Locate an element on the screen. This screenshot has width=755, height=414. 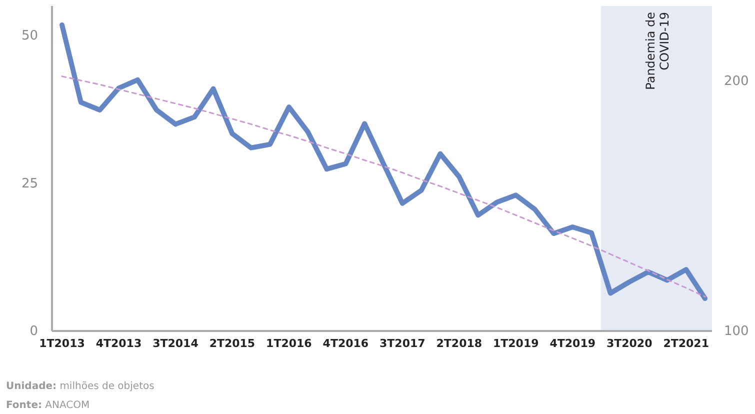
text: Unidade: milhões de objetos is located at coordinates (80, 386).